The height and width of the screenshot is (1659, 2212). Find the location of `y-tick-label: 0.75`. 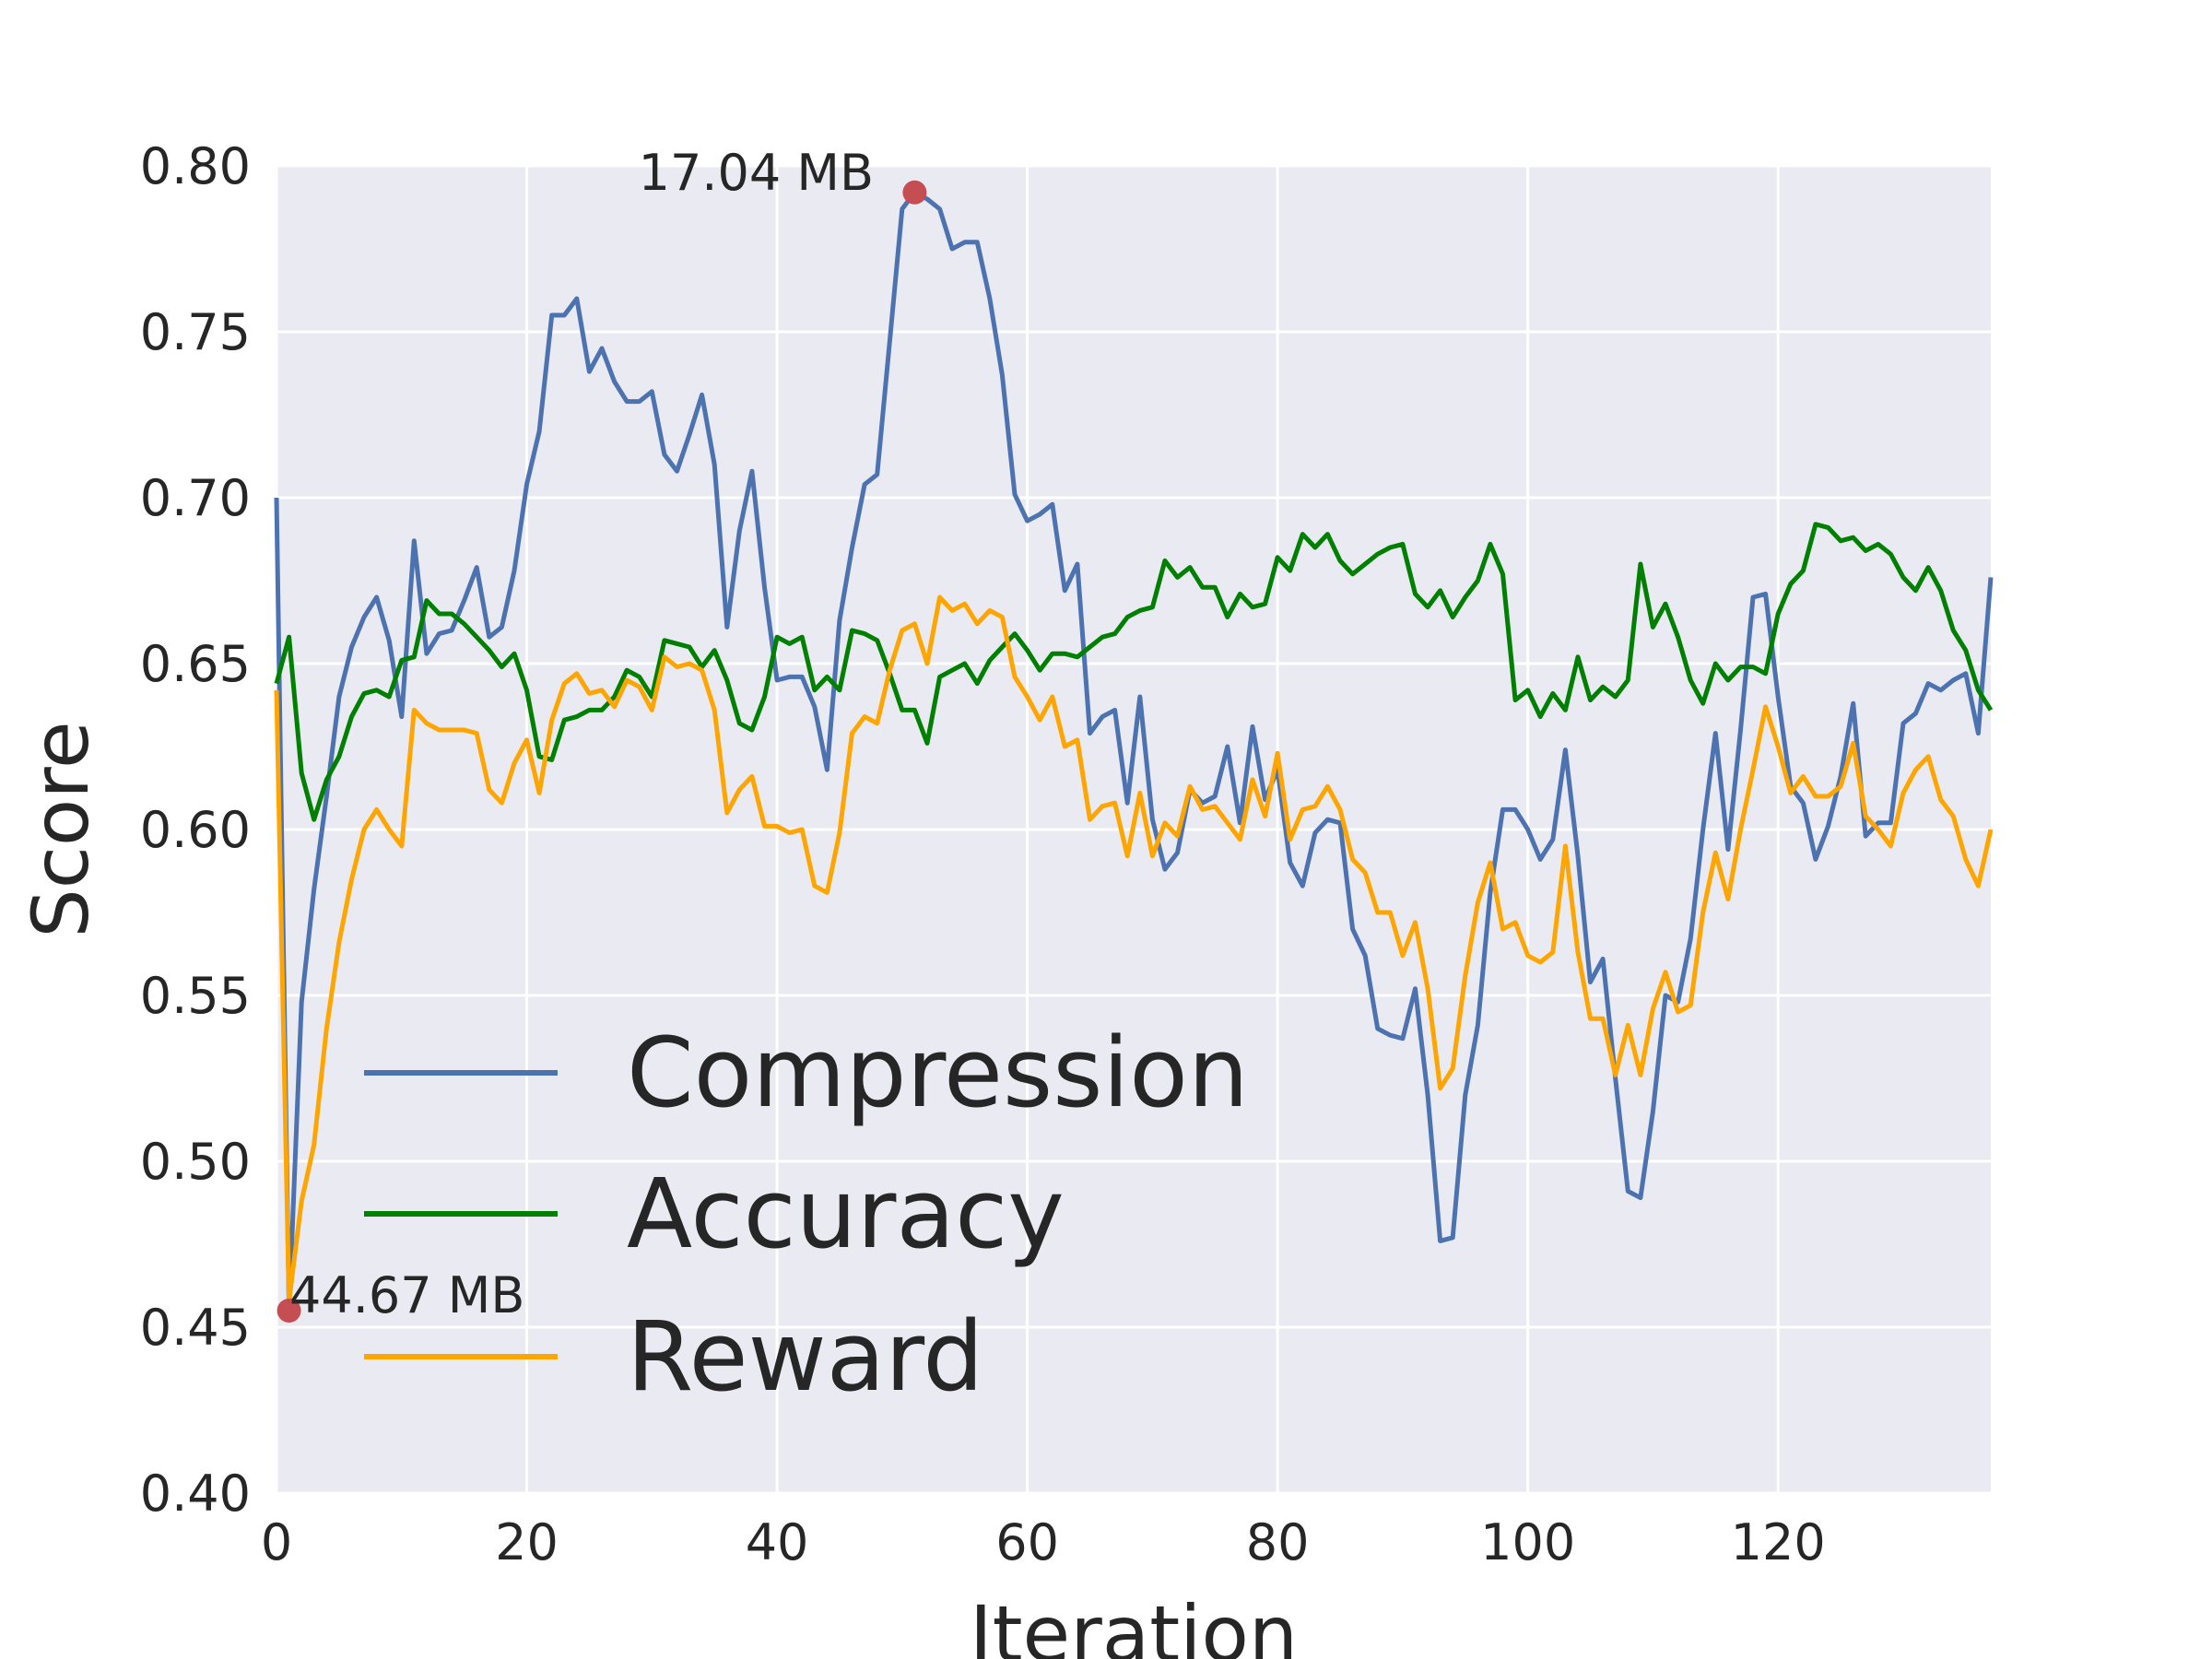

y-tick-label: 0.75 is located at coordinates (195, 332).